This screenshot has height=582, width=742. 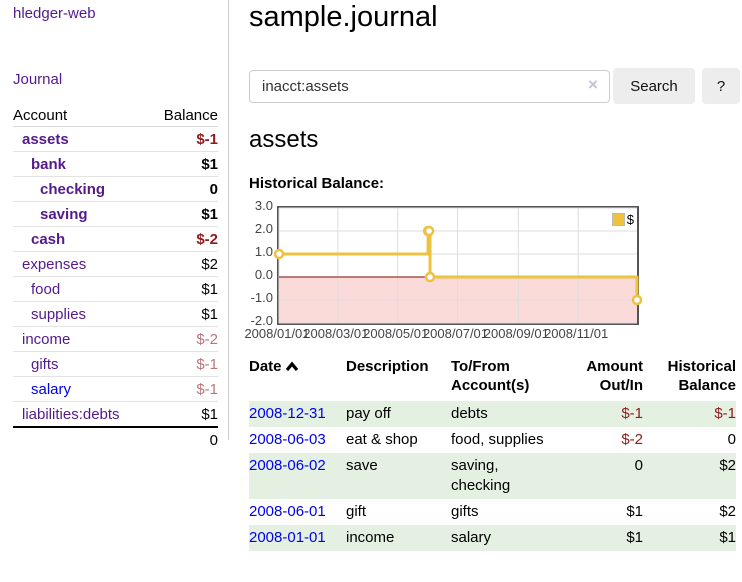 What do you see at coordinates (115, 239) in the screenshot?
I see `account-row: cash $-2` at bounding box center [115, 239].